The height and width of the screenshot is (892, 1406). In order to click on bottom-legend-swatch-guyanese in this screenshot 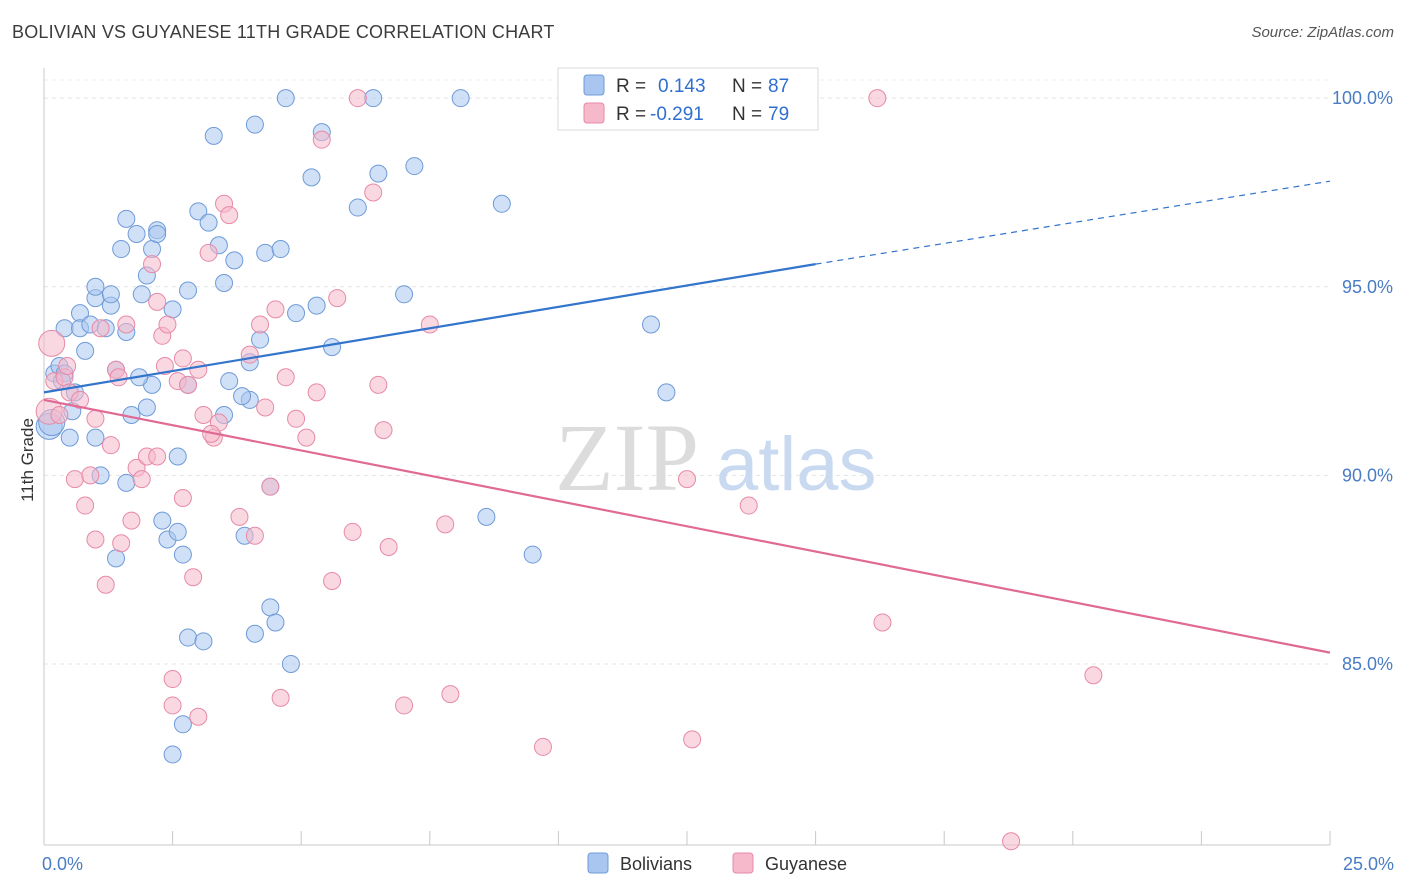, I will do `click(743, 863)`.